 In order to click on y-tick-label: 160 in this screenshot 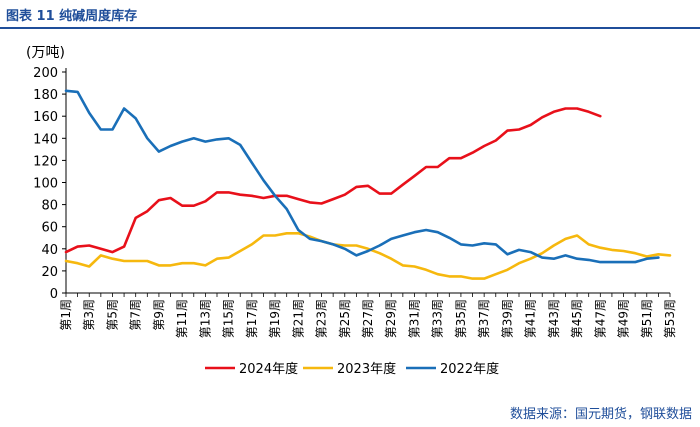, I will do `click(45, 117)`.